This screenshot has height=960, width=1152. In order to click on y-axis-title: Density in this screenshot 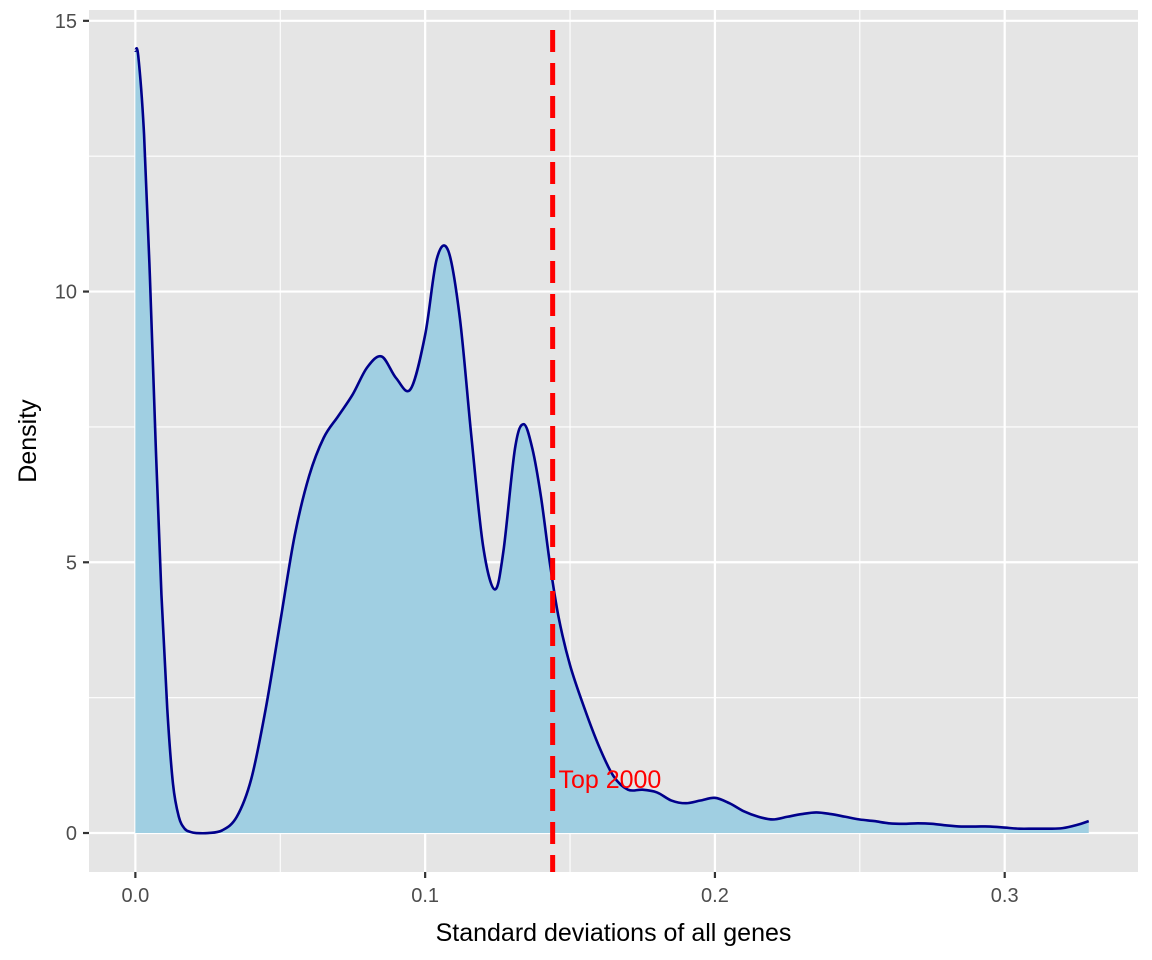, I will do `click(28, 441)`.